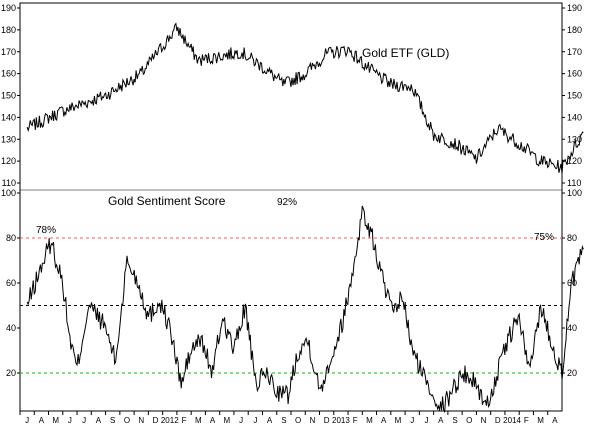 The width and height of the screenshot is (590, 431). I want to click on annotation-92: 92%, so click(287, 202).